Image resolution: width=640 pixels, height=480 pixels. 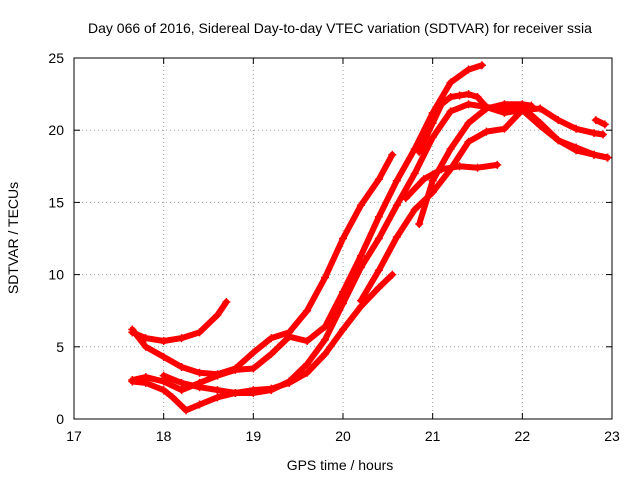 I want to click on y-tick-label: 10, so click(x=56, y=275).